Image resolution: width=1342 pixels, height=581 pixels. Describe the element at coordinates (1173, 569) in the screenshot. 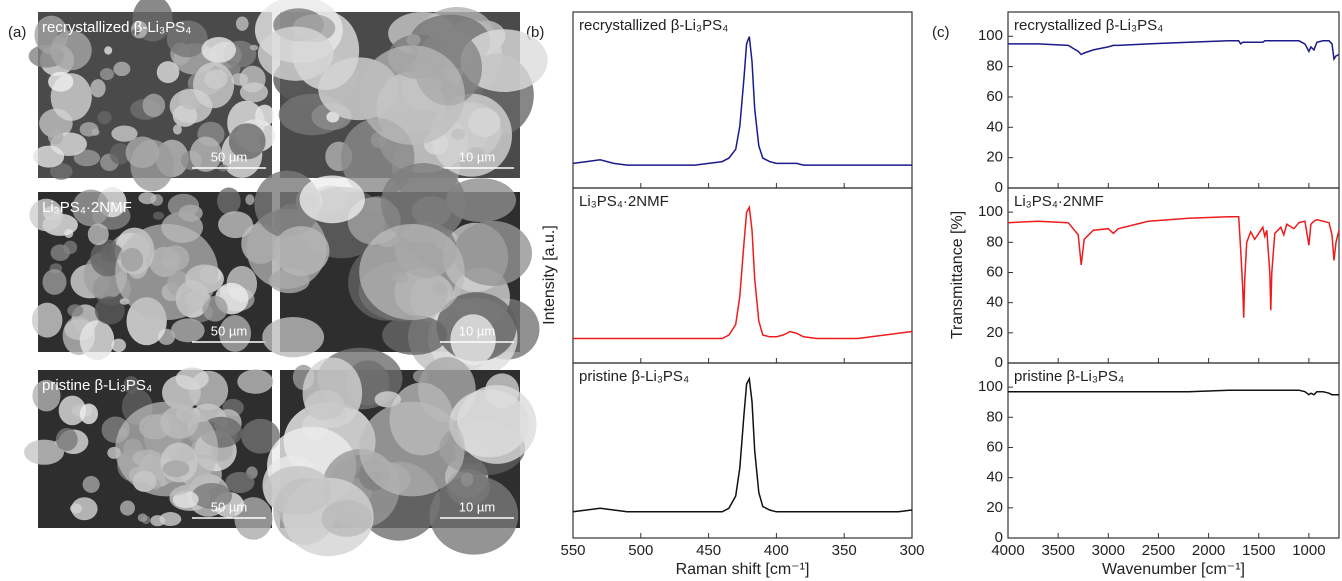

I see `x-axis-label: Wavenumber [cm⁻¹]` at that location.